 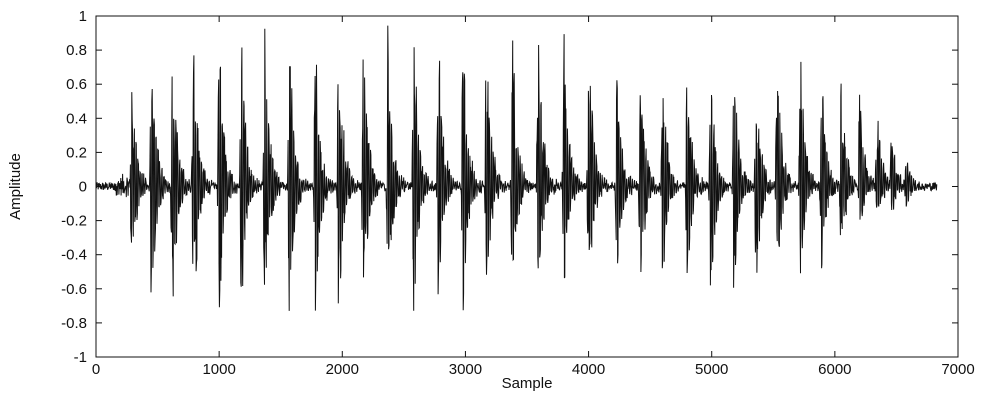 What do you see at coordinates (834, 369) in the screenshot?
I see `x-tick-label: 6000` at bounding box center [834, 369].